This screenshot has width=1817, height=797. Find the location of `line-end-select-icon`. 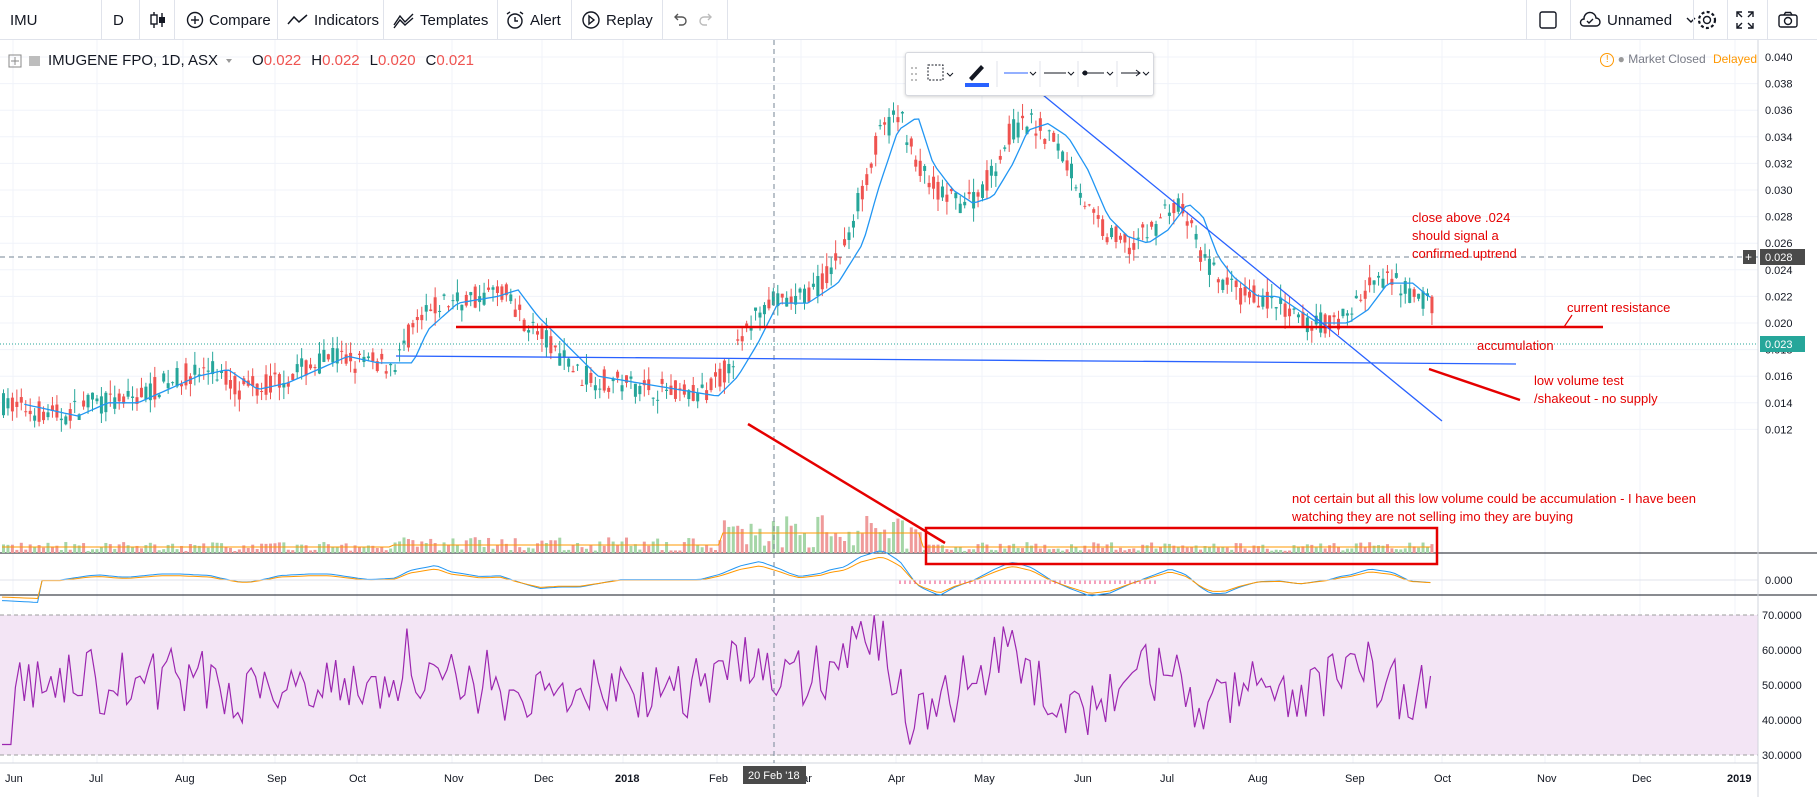

line-end-select-icon is located at coordinates (1135, 73).